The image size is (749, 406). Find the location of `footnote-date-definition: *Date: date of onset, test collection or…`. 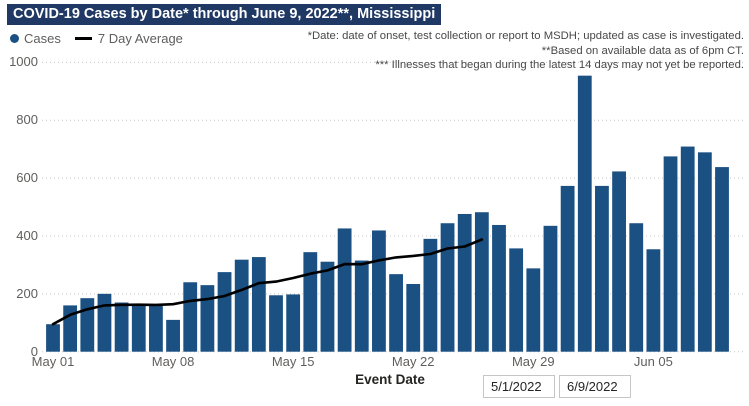

footnote-date-definition: *Date: date of onset, test collection or… is located at coordinates (525, 36).